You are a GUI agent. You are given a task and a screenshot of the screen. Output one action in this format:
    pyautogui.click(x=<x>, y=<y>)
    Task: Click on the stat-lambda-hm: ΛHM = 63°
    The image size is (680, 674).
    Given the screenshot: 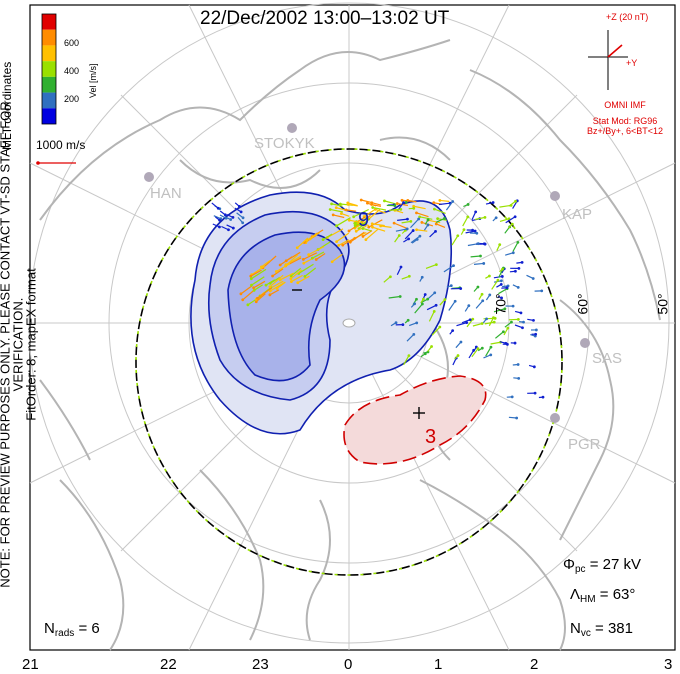 What is the action you would take?
    pyautogui.click(x=603, y=595)
    